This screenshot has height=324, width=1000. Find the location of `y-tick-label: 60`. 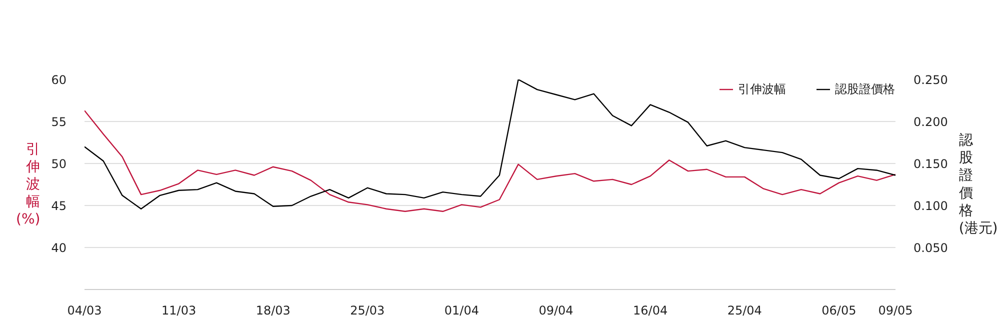

y-tick-label: 60 is located at coordinates (59, 80).